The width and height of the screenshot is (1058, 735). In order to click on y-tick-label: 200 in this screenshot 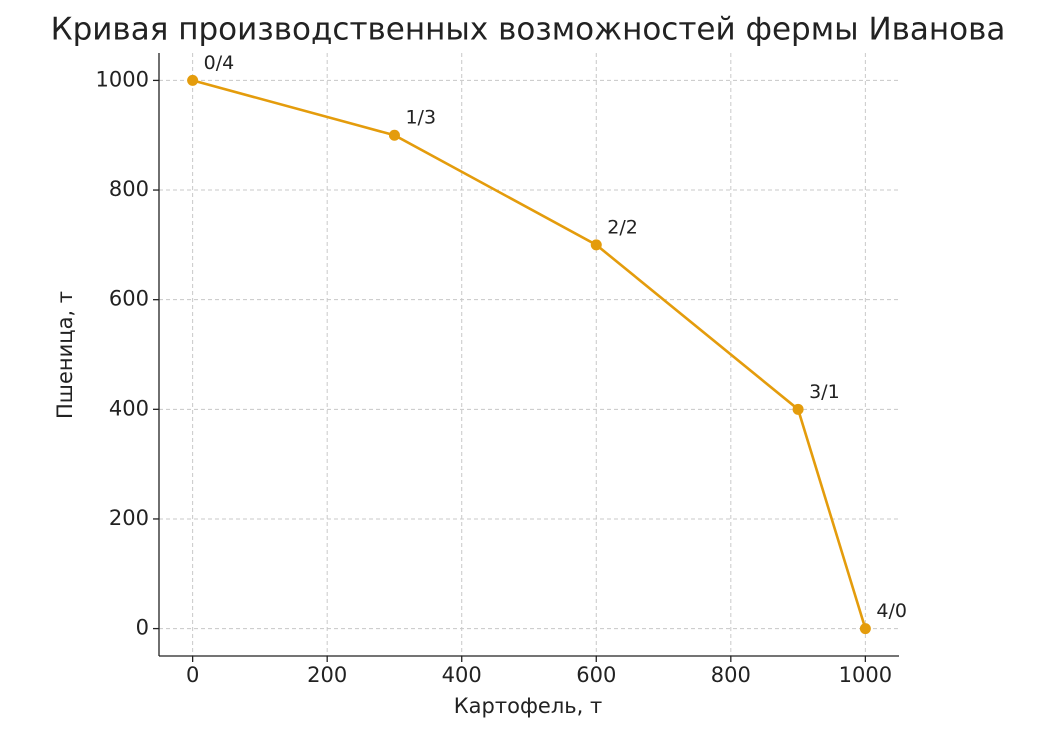, I will do `click(129, 518)`.